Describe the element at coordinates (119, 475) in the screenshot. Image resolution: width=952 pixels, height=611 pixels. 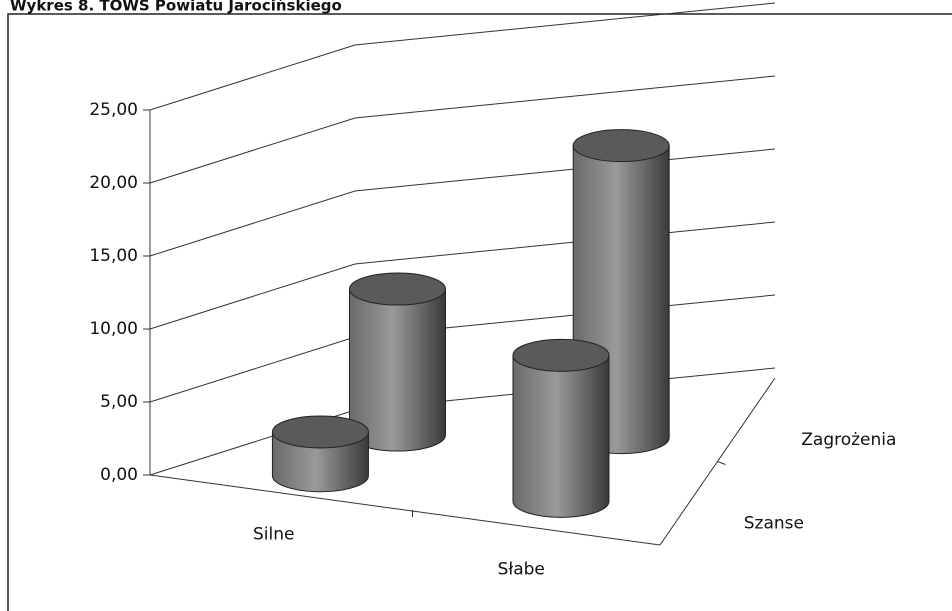
I see `y-tick-label: 0,00` at that location.